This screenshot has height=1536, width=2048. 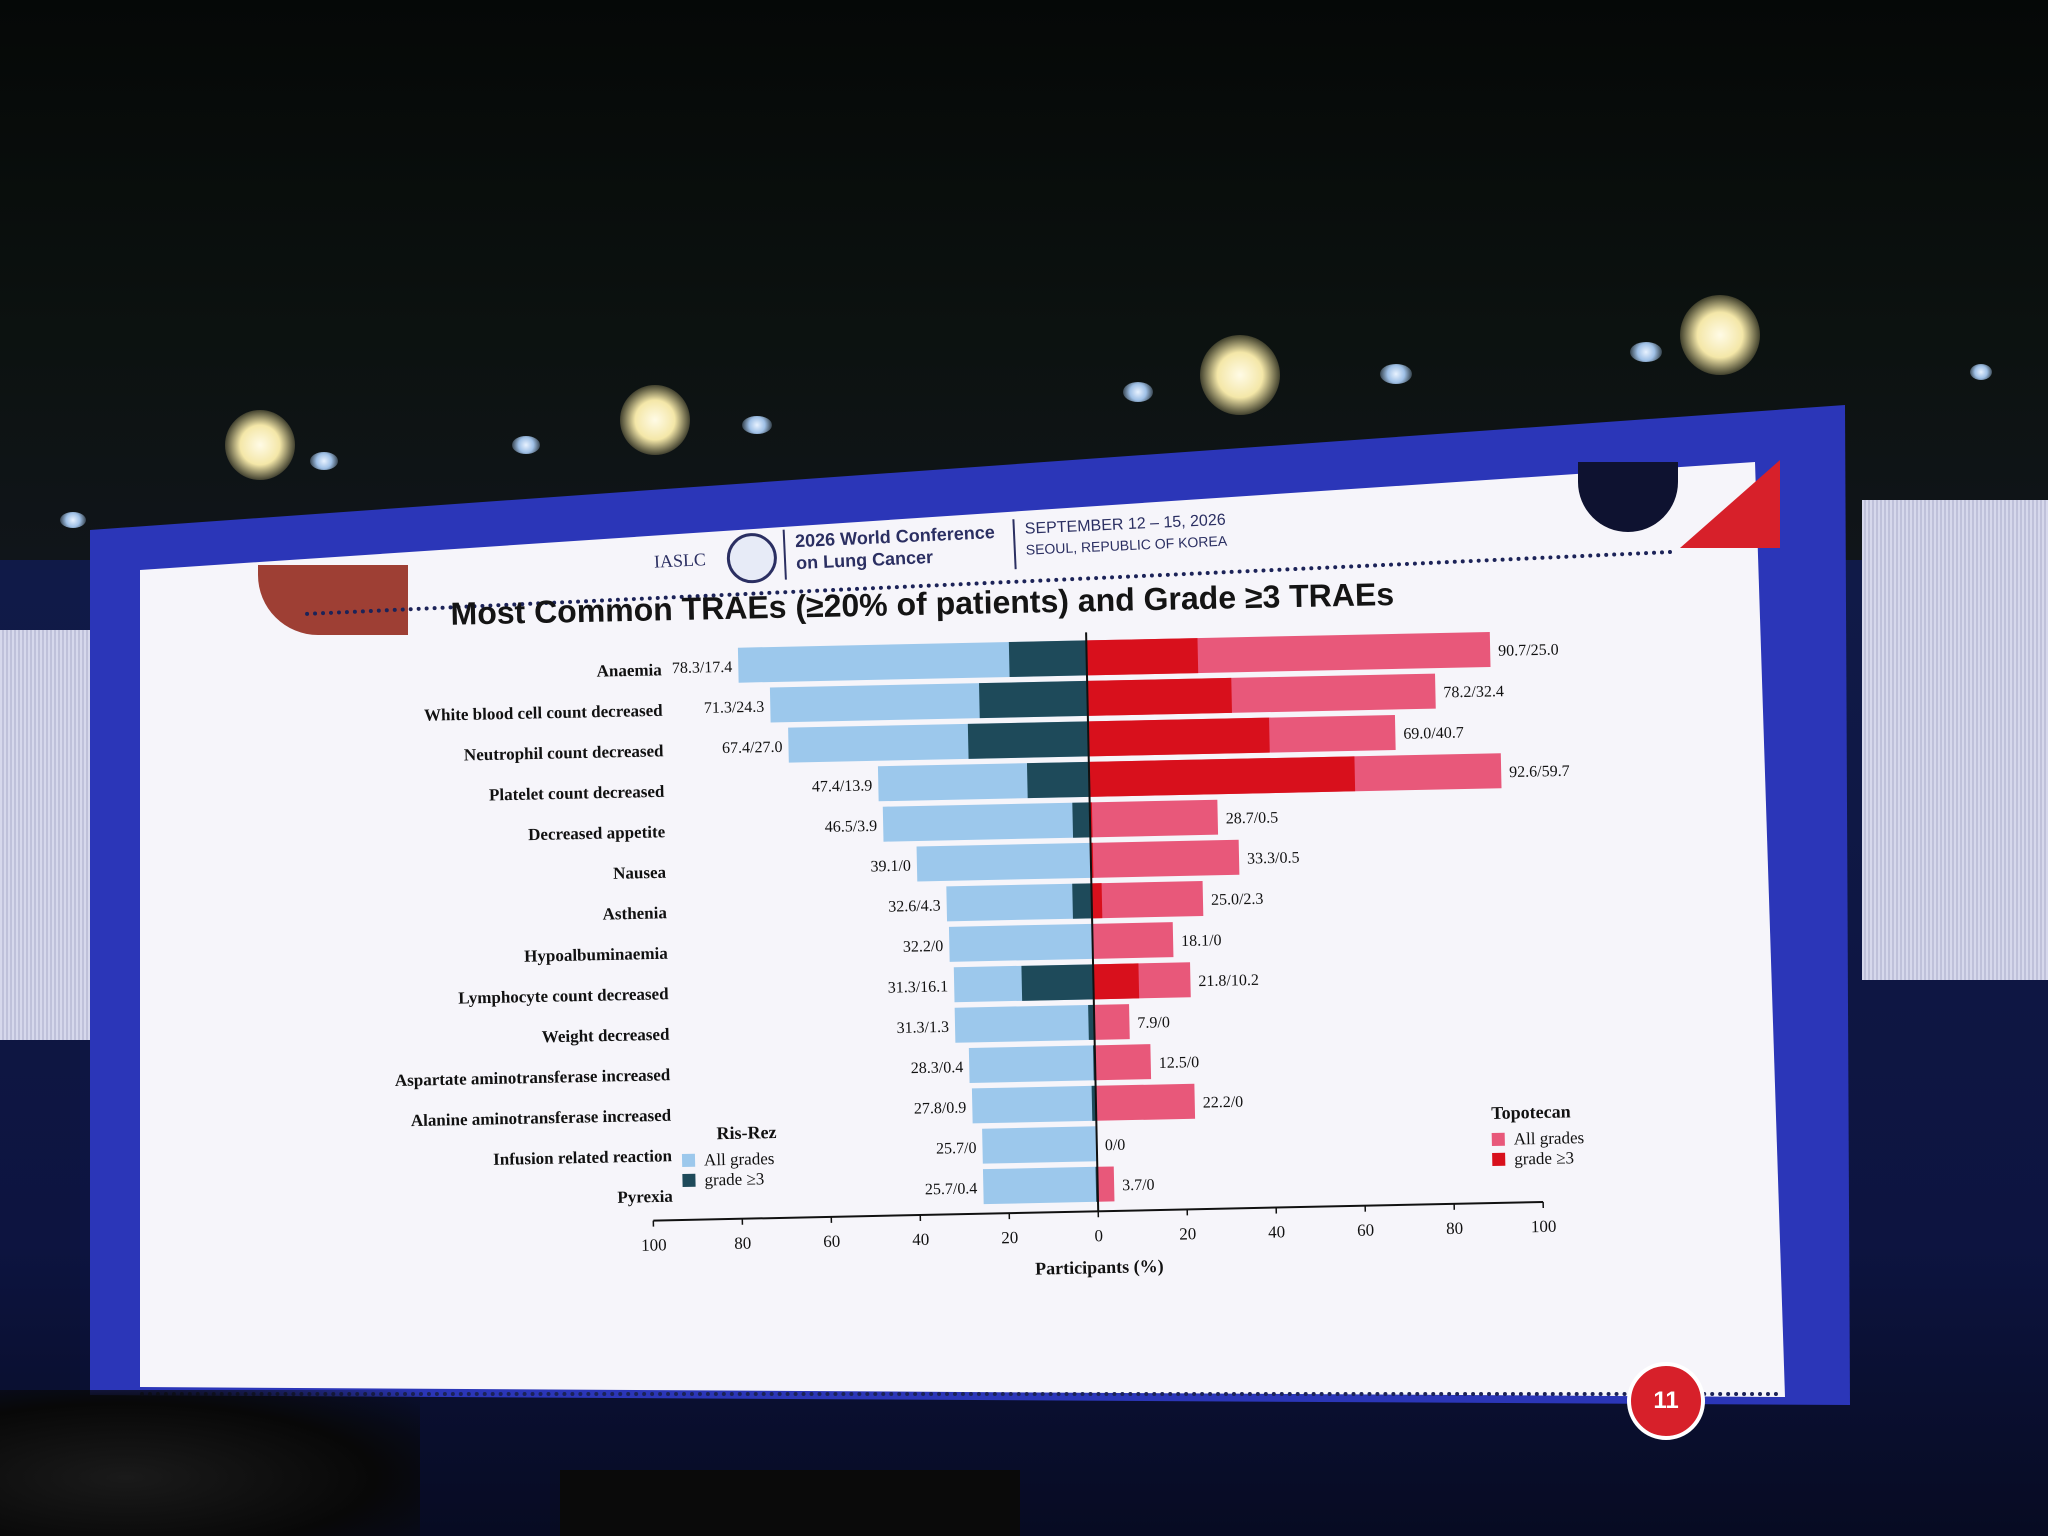 What do you see at coordinates (1099, 1268) in the screenshot?
I see `x-axis-label: Participants (%)` at bounding box center [1099, 1268].